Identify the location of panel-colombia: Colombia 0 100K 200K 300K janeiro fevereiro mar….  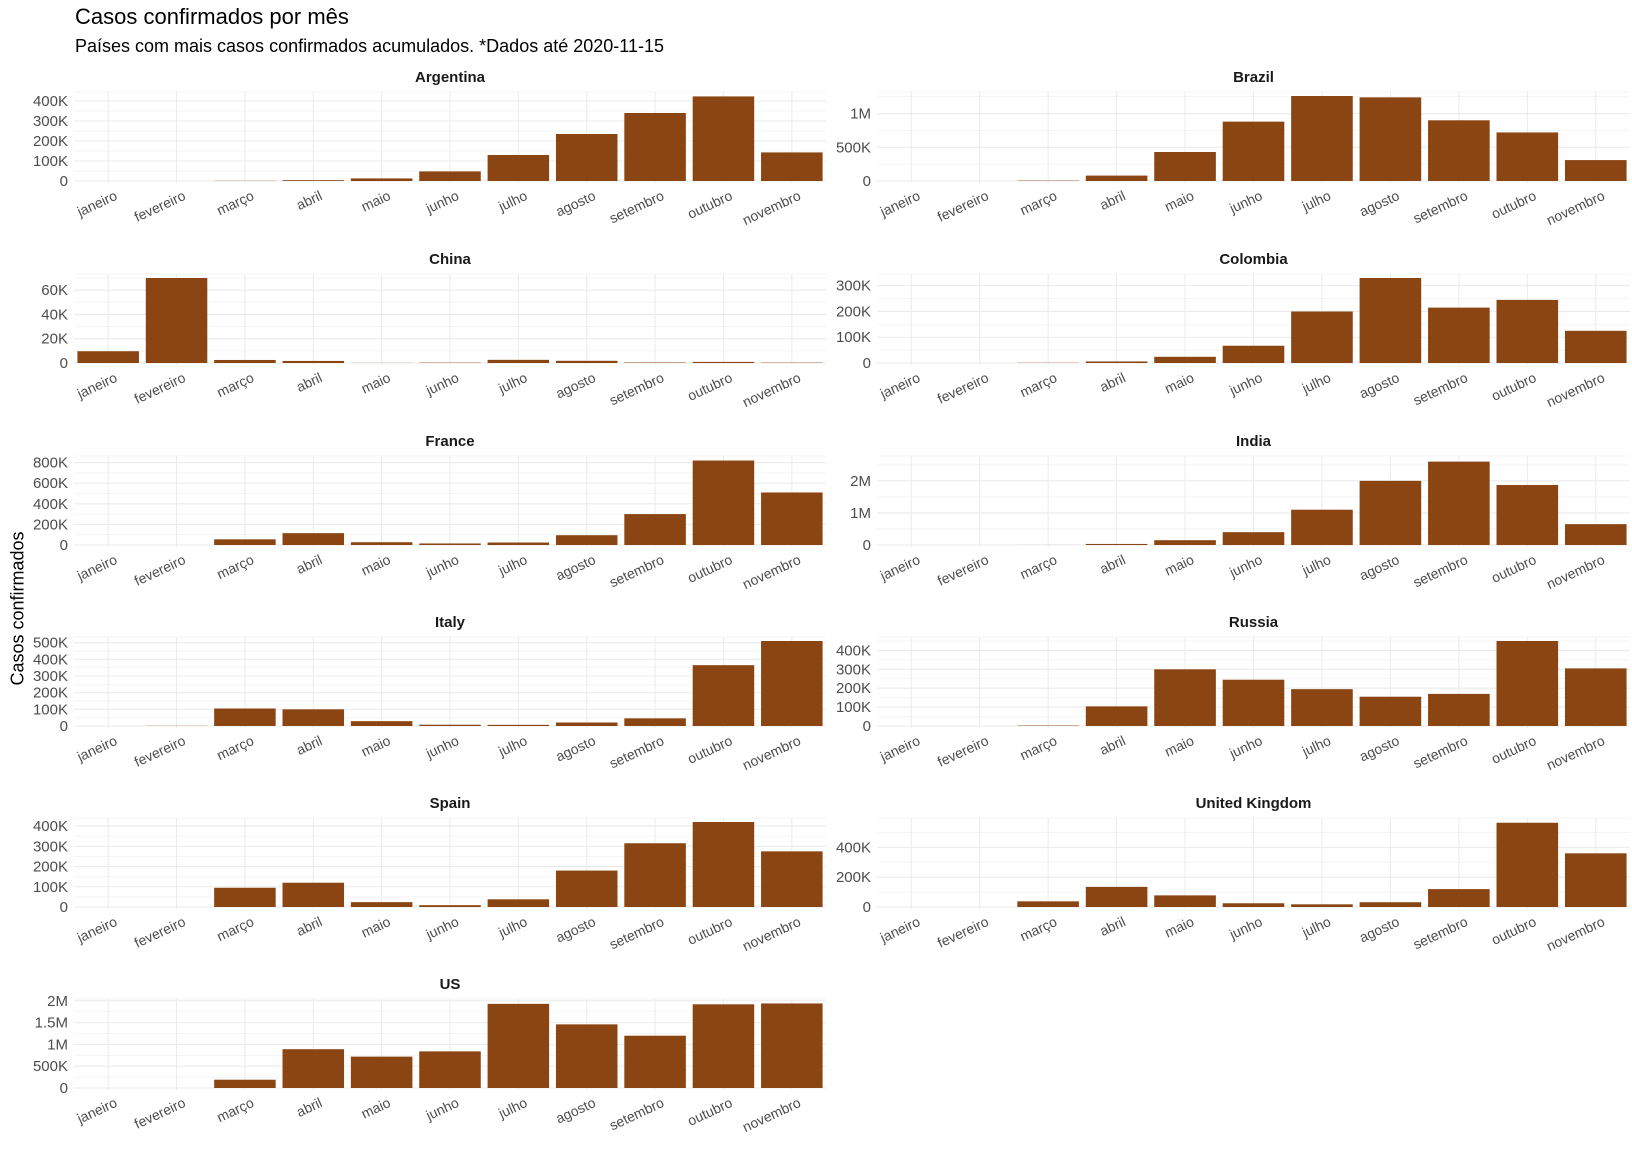
(1233, 330).